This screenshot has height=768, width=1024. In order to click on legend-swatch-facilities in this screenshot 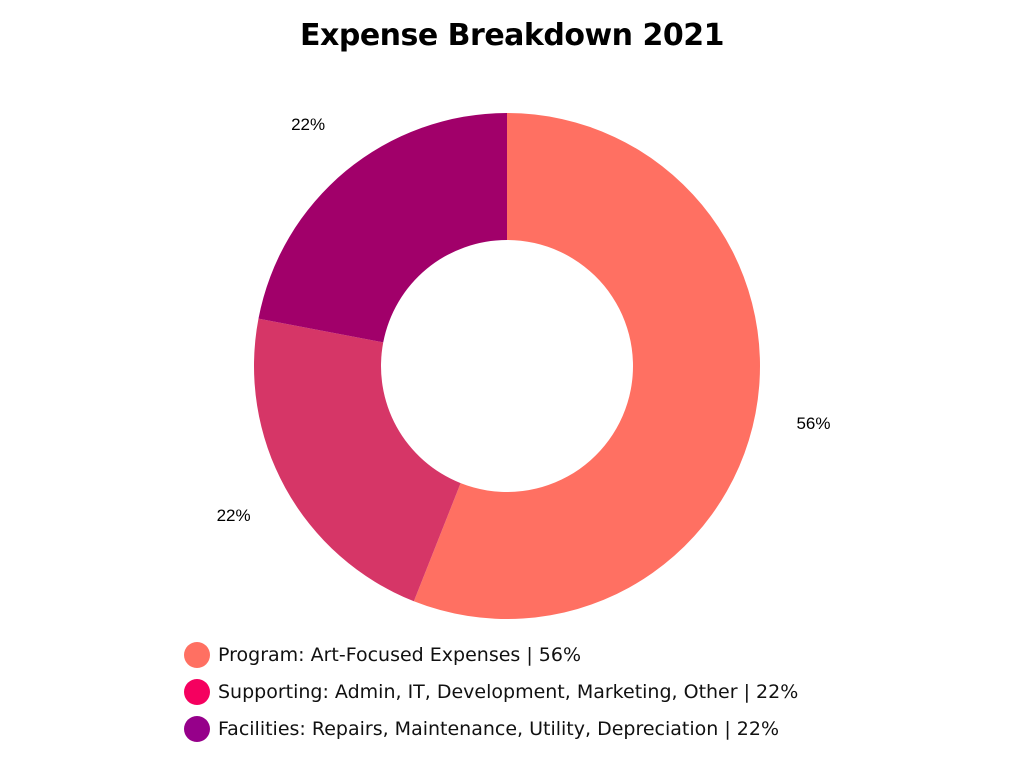, I will do `click(197, 728)`.